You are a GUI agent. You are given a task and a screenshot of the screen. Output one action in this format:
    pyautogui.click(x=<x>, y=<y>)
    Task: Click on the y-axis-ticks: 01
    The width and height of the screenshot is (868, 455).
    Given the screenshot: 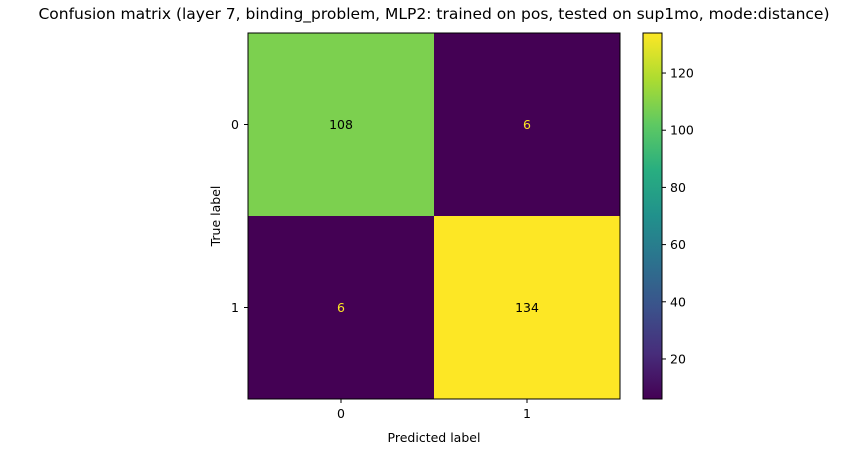 What is the action you would take?
    pyautogui.click(x=239, y=216)
    